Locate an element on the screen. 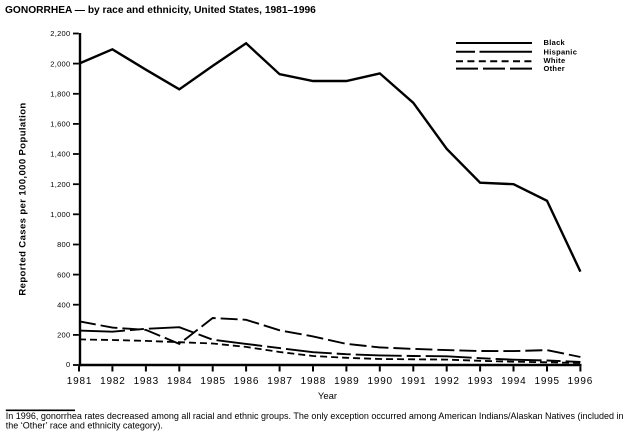 The height and width of the screenshot is (436, 626). svg-text: 1,400 is located at coordinates (60, 154).